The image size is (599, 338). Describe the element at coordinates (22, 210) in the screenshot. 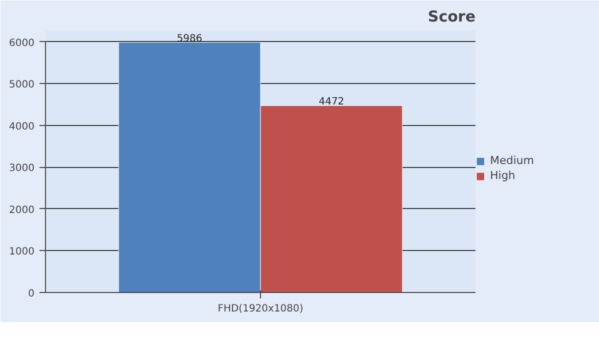

I see `y-tick-label: 2000` at that location.